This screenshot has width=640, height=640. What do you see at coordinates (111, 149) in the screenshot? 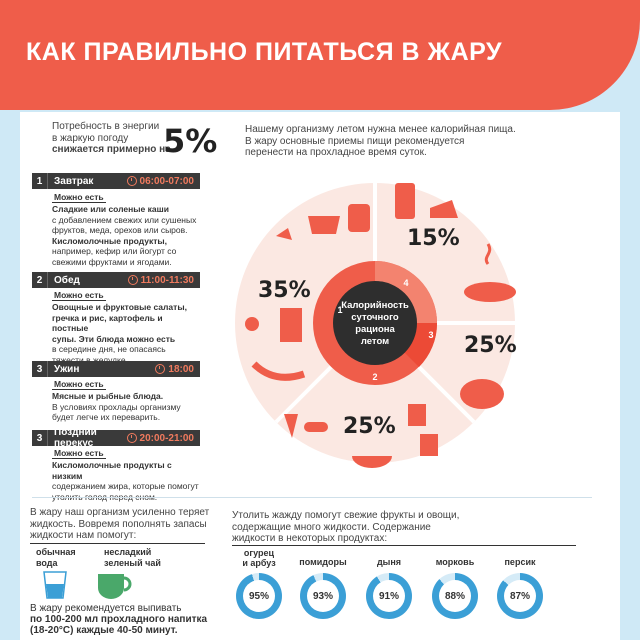
I see `energy-line-3: снижается примерно на` at bounding box center [111, 149].